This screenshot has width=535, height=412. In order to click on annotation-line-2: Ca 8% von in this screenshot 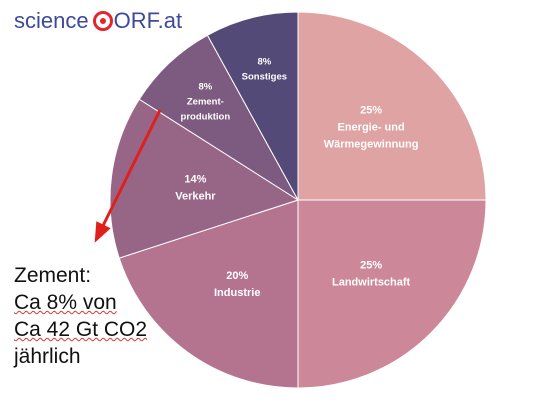, I will do `click(99, 302)`.